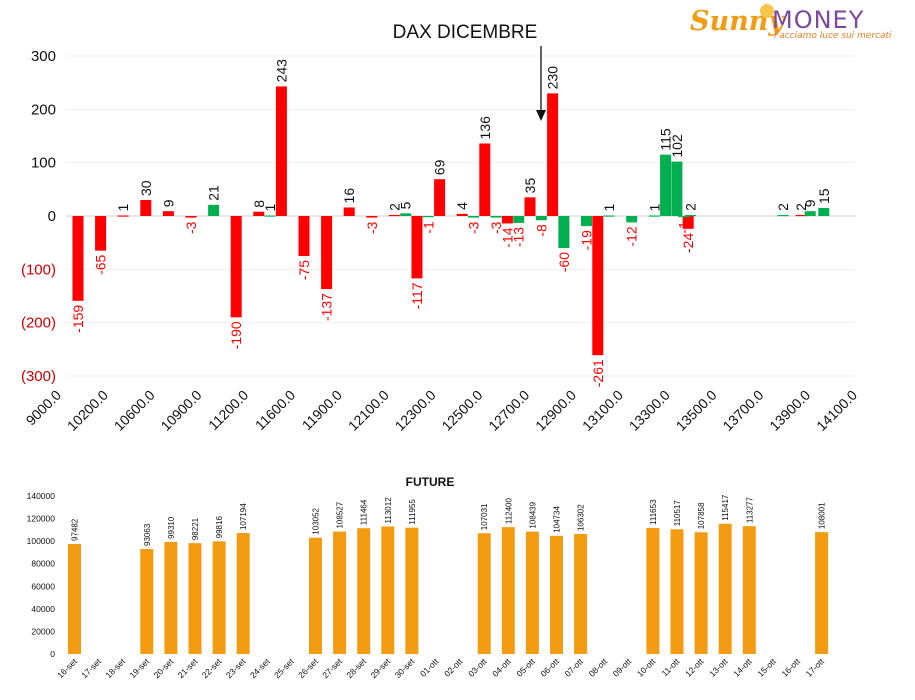 Image resolution: width=915 pixels, height=700 pixels. I want to click on dax-x-tick-label: 13900.0, so click(789, 410).